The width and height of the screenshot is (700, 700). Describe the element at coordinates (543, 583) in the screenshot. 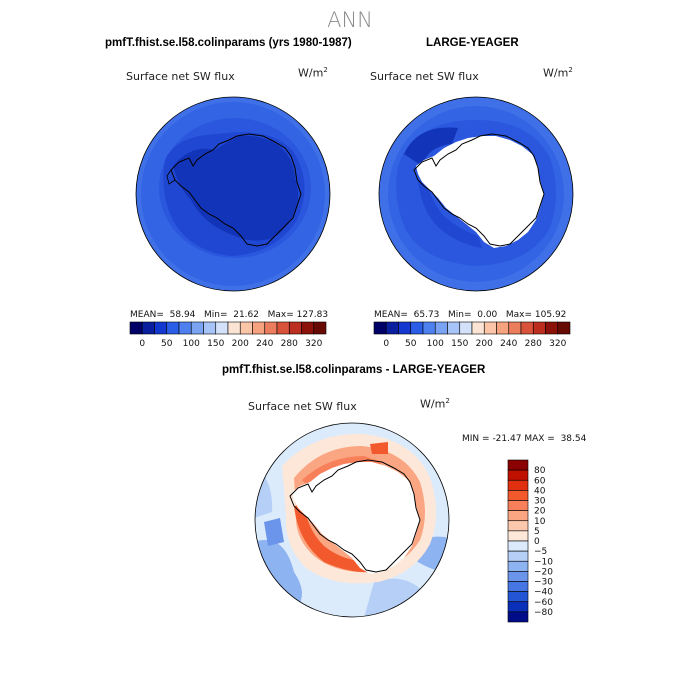

I see `colorbar-tick-label: −30` at that location.